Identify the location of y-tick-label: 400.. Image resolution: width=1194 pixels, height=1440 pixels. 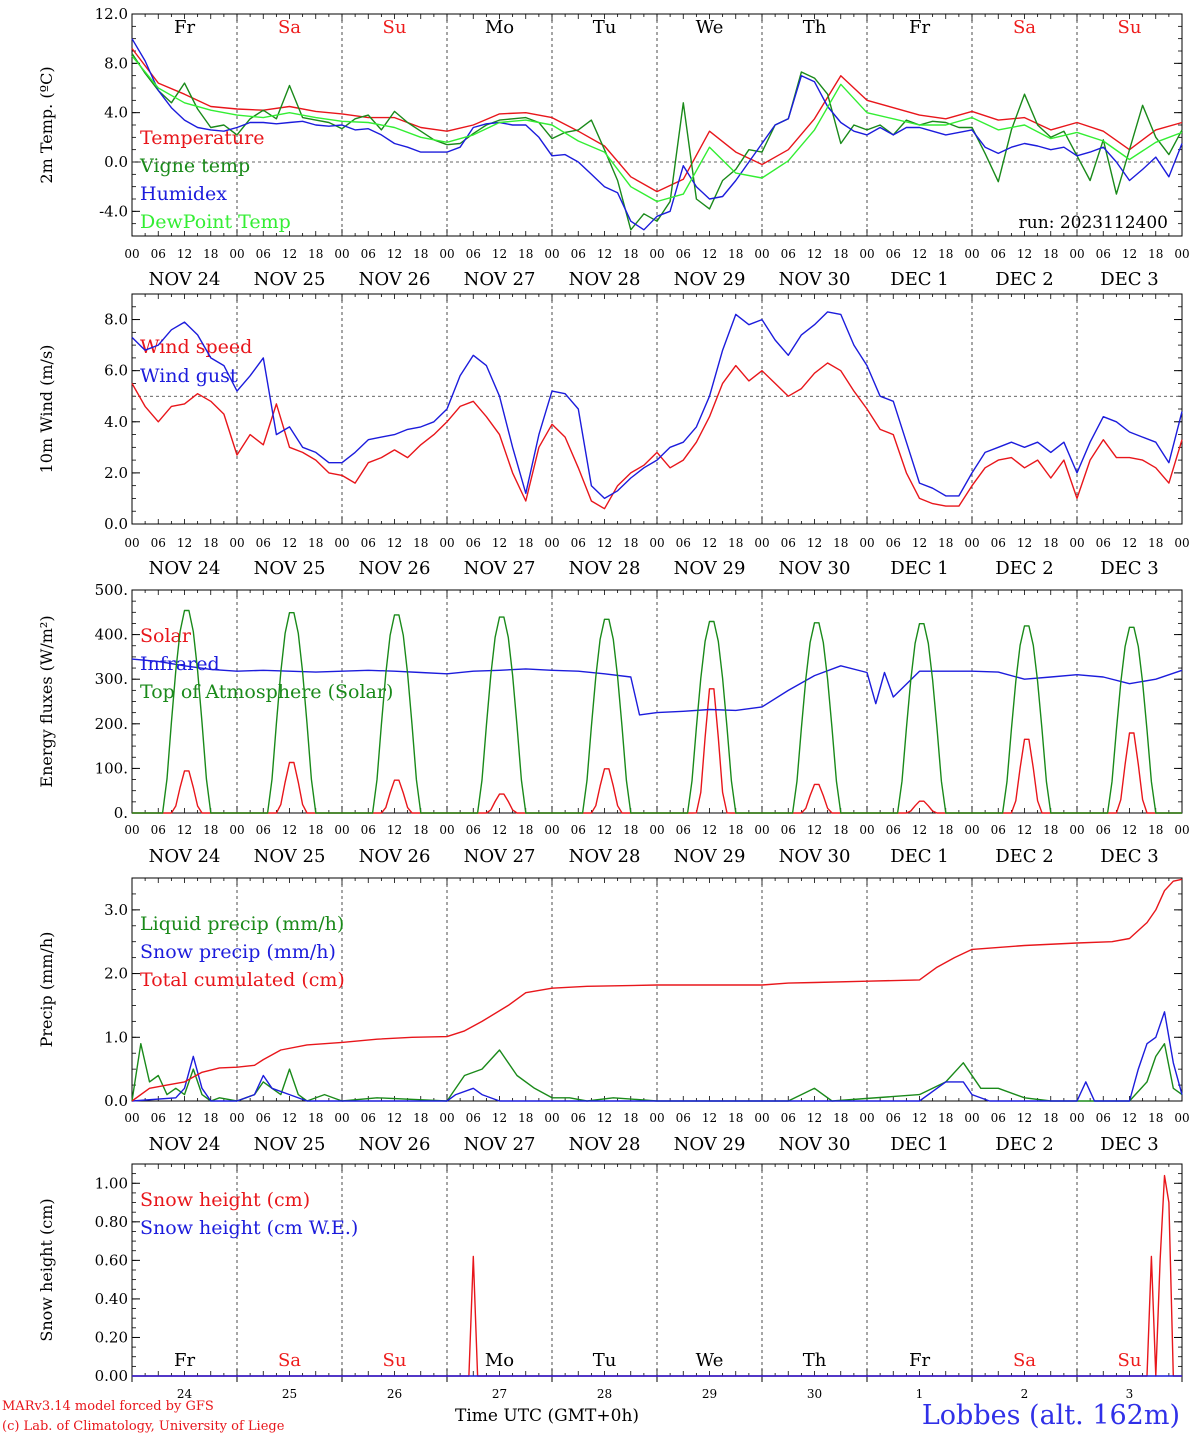
(111, 635).